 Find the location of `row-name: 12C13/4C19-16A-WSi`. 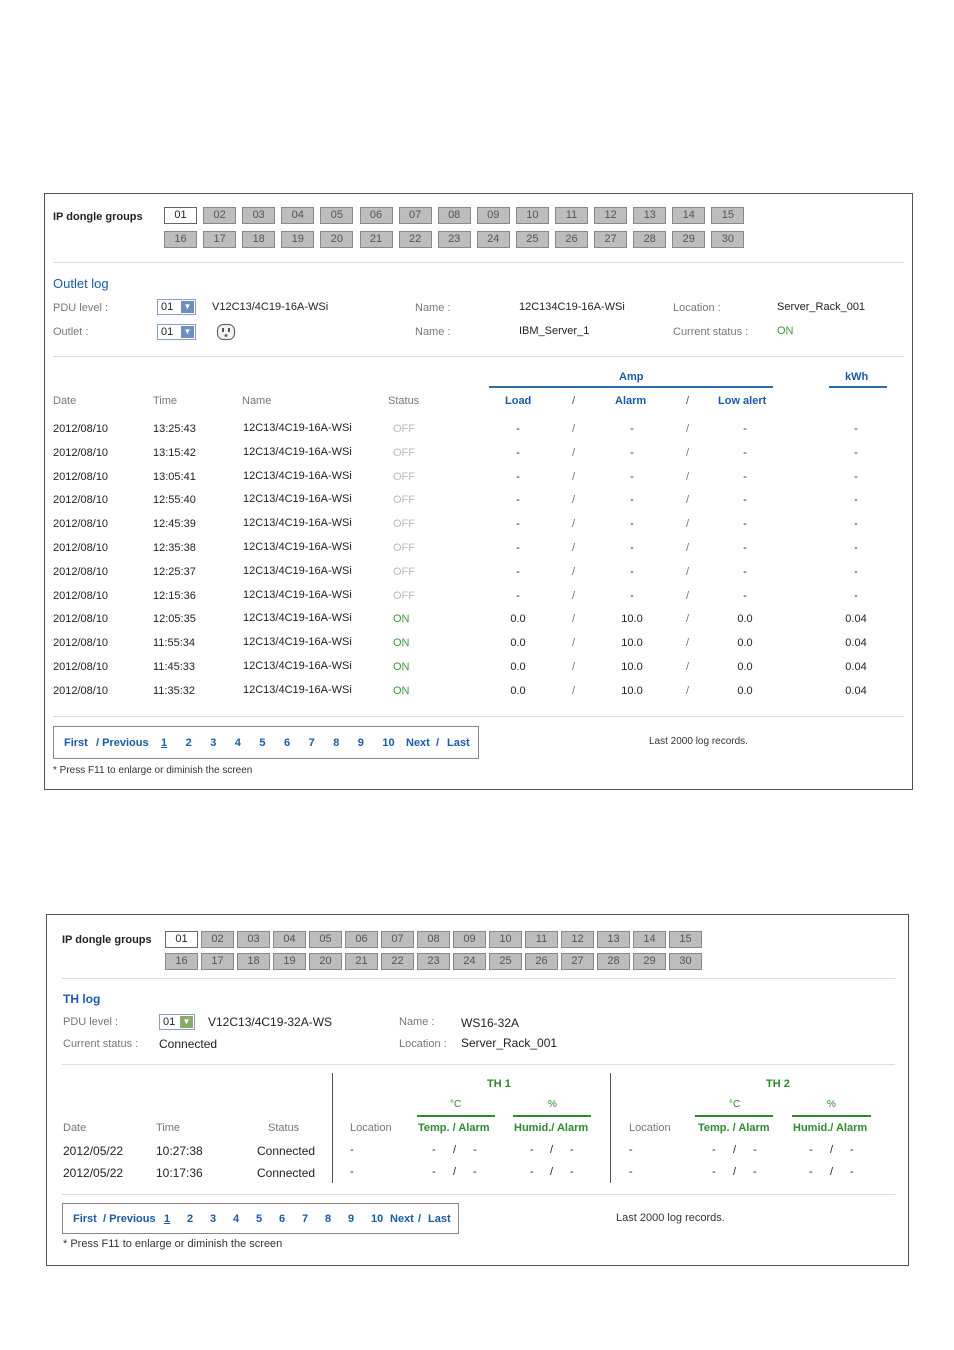

row-name: 12C13/4C19-16A-WSi is located at coordinates (297, 523).